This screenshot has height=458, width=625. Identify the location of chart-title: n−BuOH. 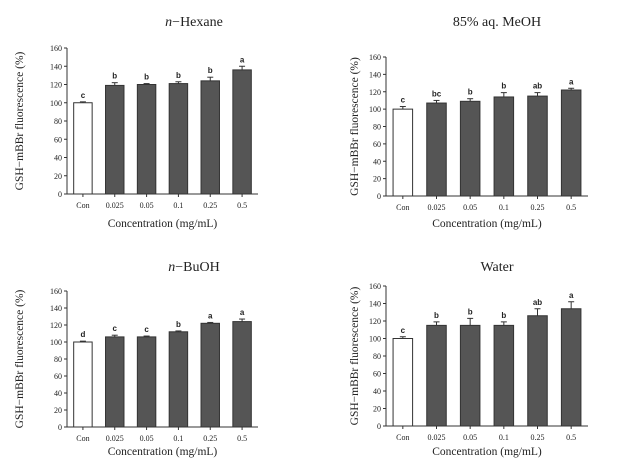
(193, 267).